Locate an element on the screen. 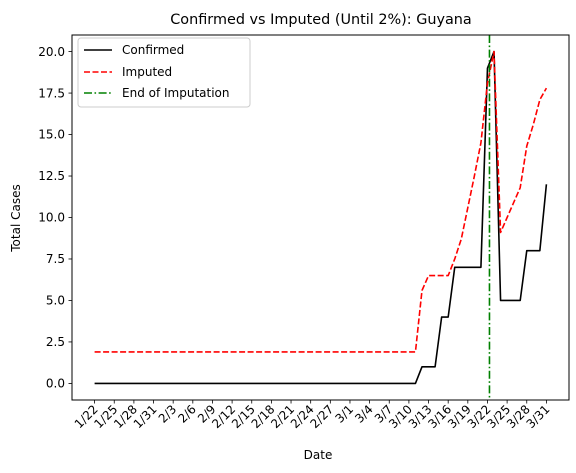 The height and width of the screenshot is (473, 576). legend-confirmed-label: Confirmed is located at coordinates (153, 50).